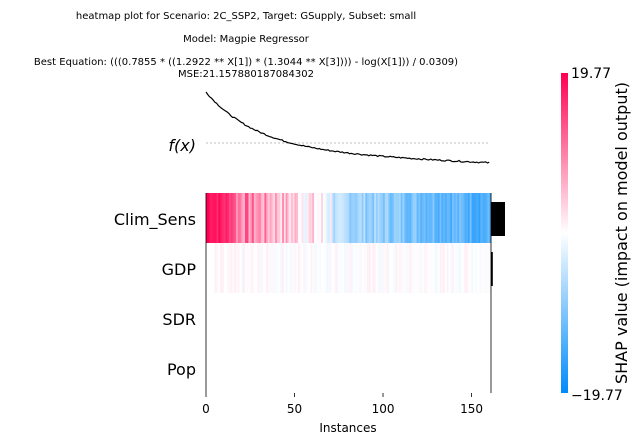 Image resolution: width=640 pixels, height=446 pixels. Describe the element at coordinates (597, 396) in the screenshot. I see `colorbar-min-label: −19.77` at that location.